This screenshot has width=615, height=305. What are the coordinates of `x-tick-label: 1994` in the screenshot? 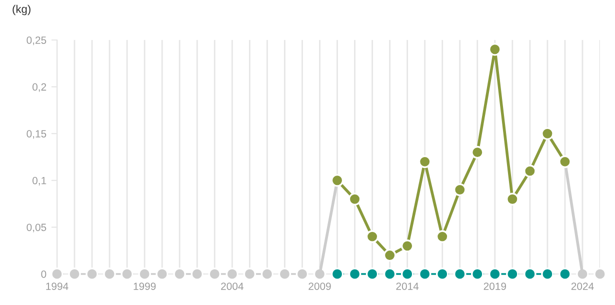 It's located at (57, 286).